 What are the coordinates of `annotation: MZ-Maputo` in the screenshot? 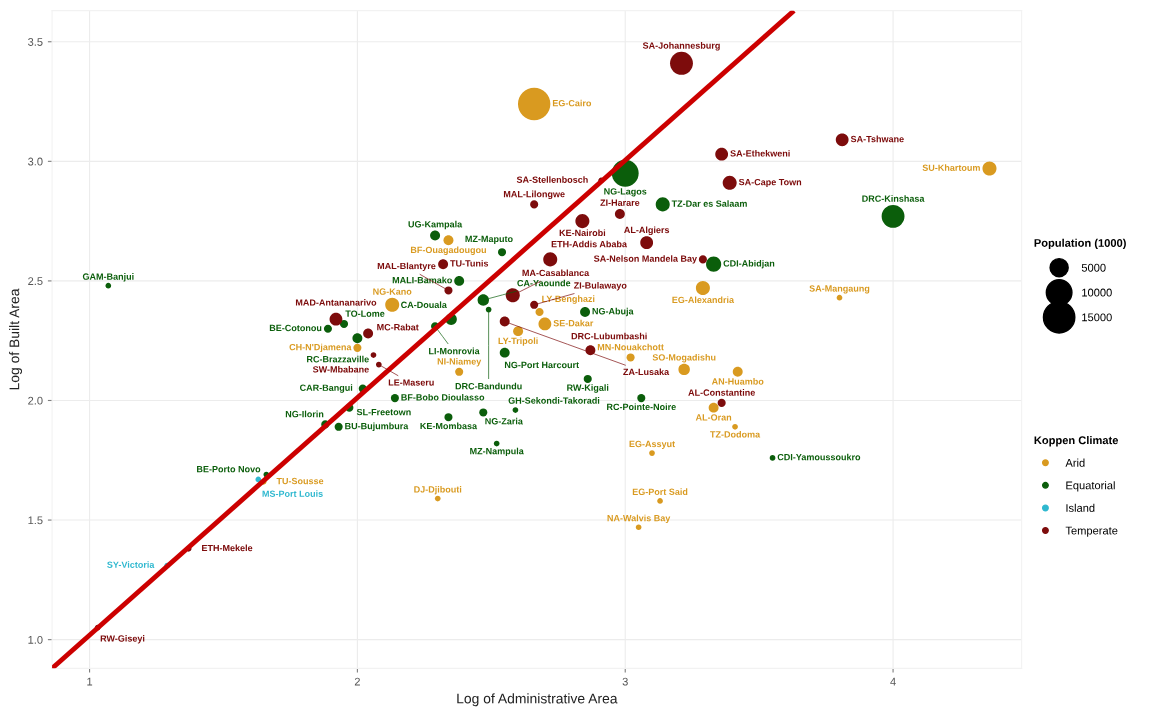 It's located at (489, 239).